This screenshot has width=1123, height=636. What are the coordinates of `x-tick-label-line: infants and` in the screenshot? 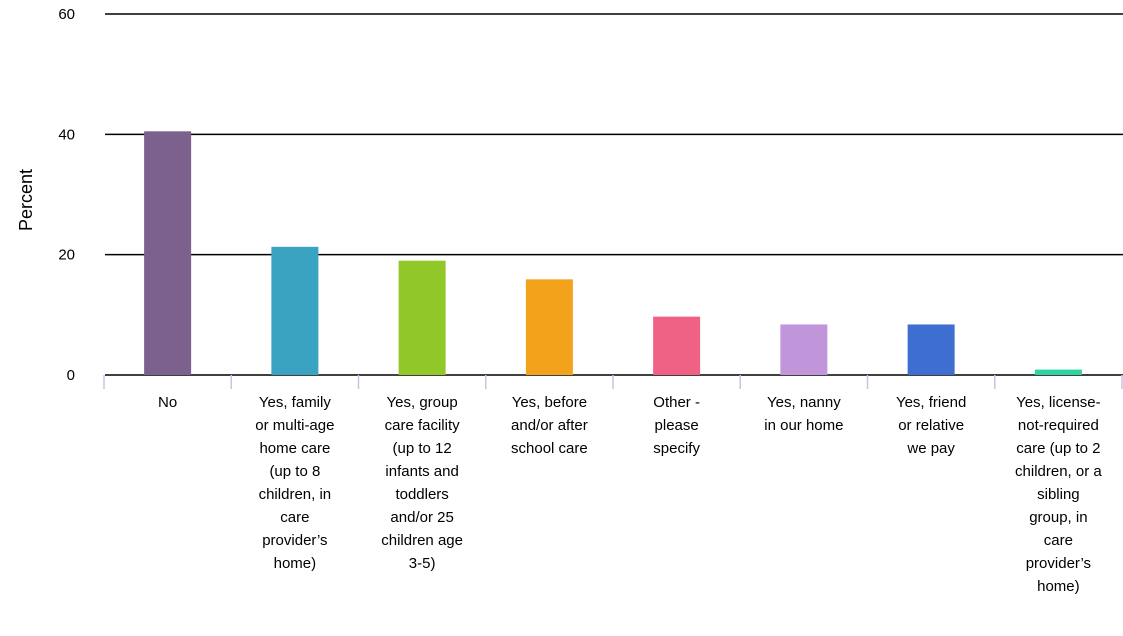 It's located at (422, 471).